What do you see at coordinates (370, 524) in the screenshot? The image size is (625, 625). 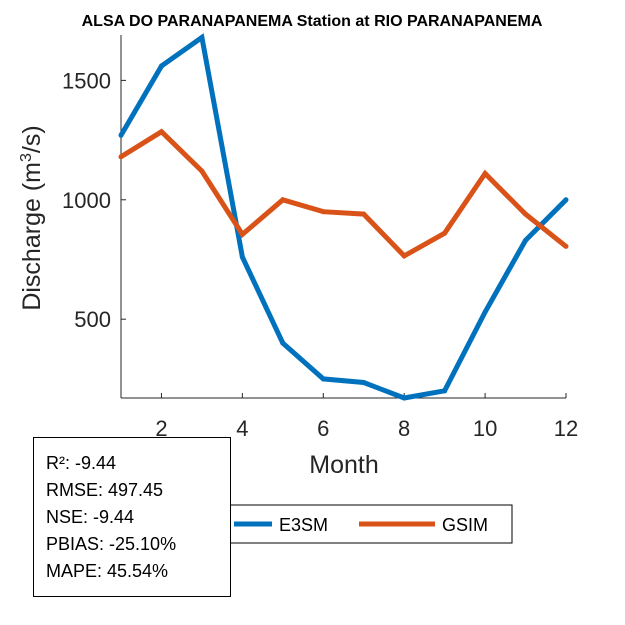 I see `legend: E3SM GSIM` at bounding box center [370, 524].